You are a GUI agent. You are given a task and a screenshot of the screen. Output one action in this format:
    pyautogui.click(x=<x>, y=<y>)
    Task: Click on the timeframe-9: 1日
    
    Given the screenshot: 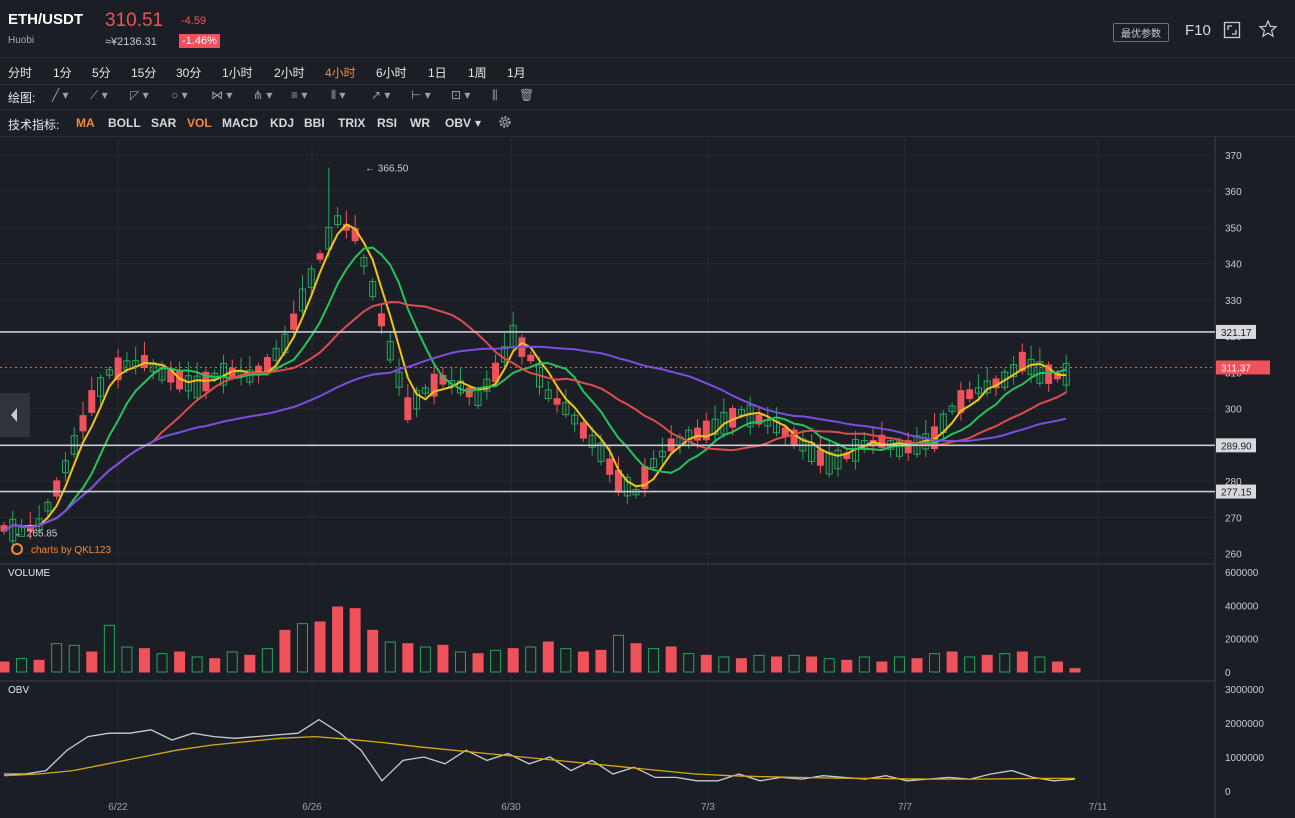 What is the action you would take?
    pyautogui.click(x=437, y=73)
    